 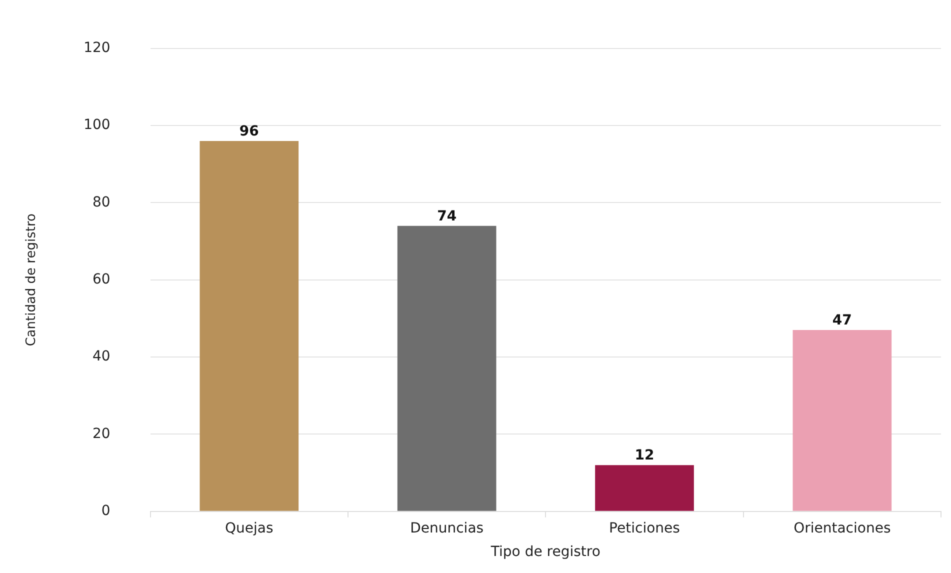 What do you see at coordinates (842, 528) in the screenshot?
I see `x-tick-label: Orientaciones` at bounding box center [842, 528].